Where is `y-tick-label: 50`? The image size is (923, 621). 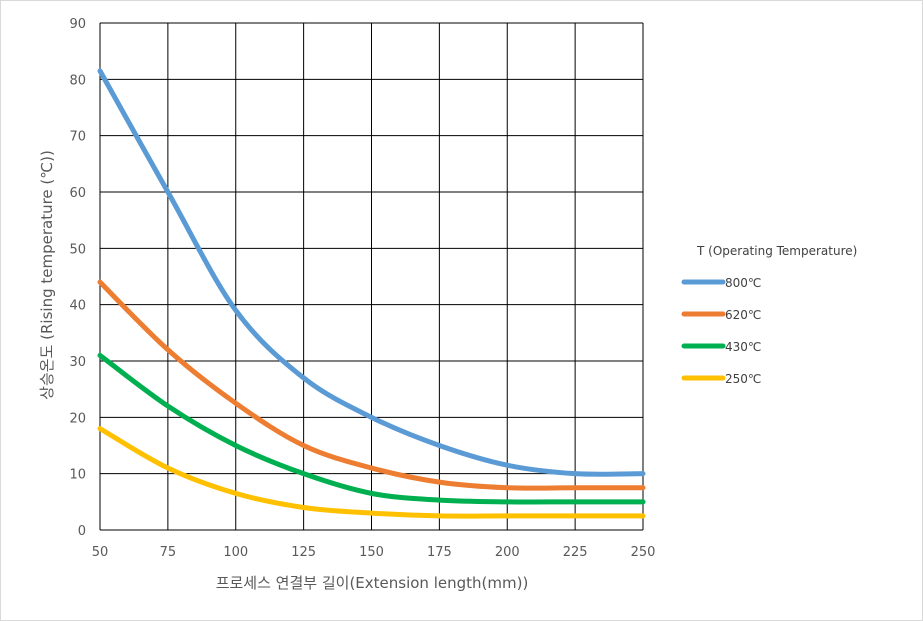
y-tick-label: 50 is located at coordinates (77, 249).